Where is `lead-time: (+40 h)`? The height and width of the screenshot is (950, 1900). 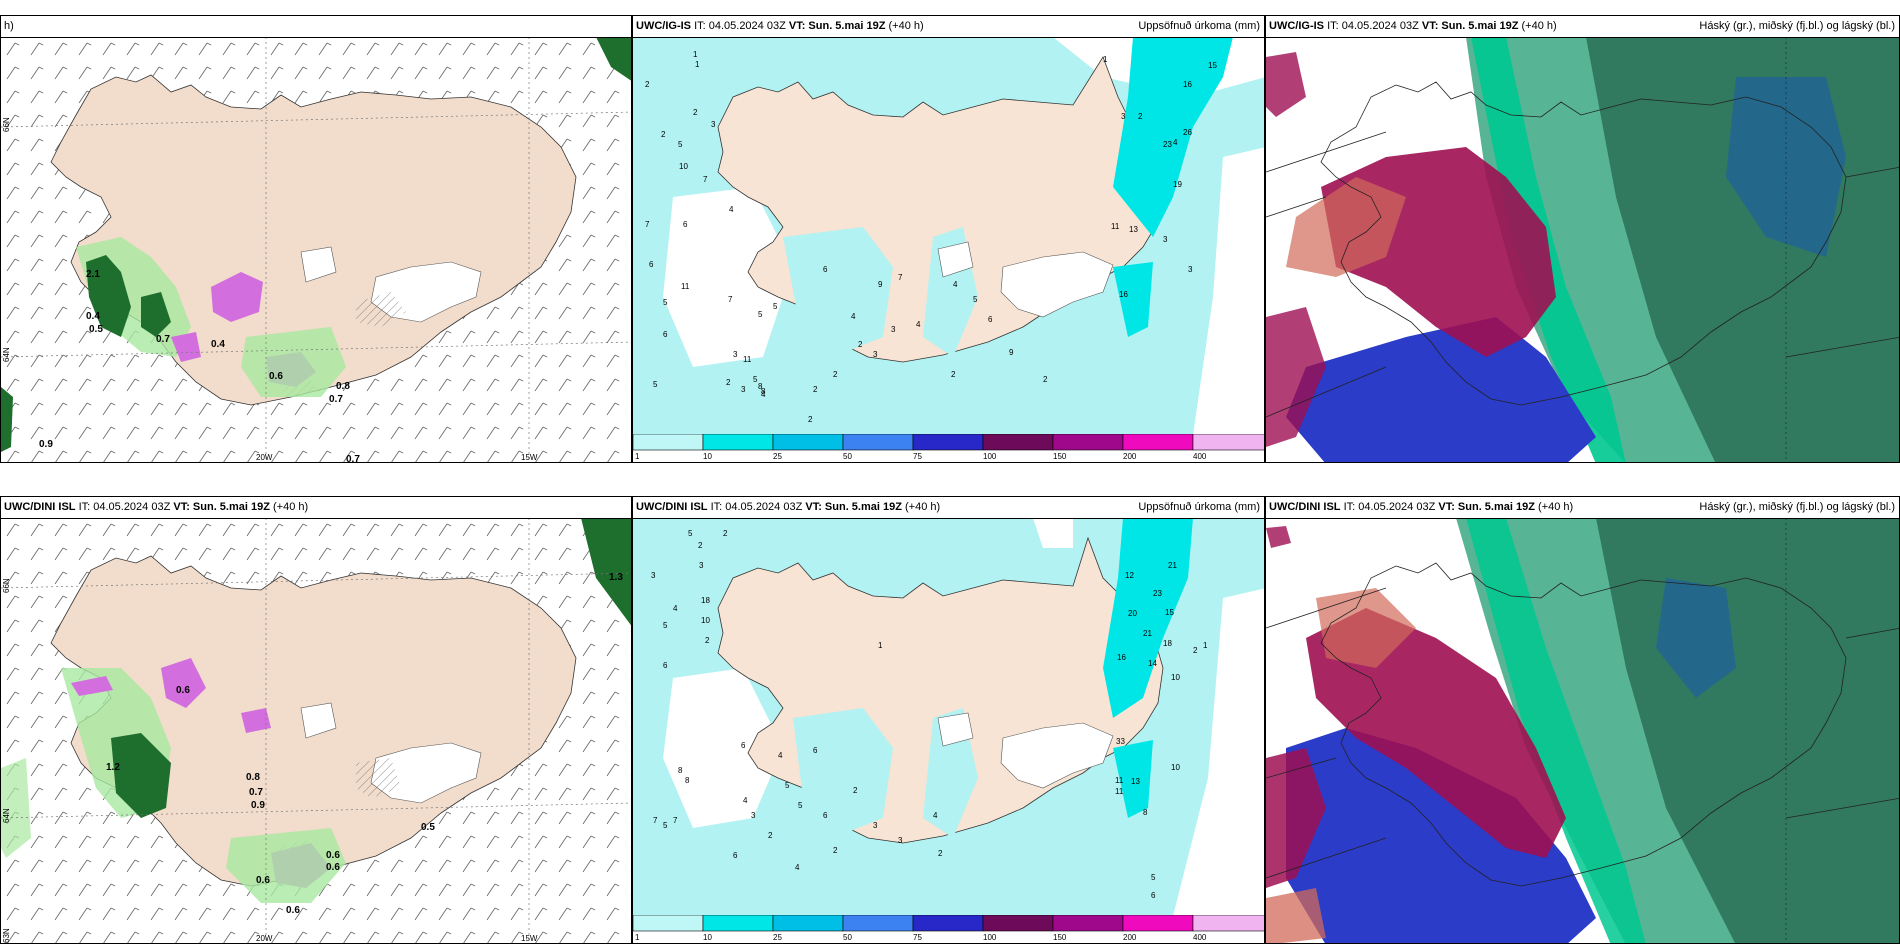
lead-time: (+40 h) is located at coordinates (291, 507).